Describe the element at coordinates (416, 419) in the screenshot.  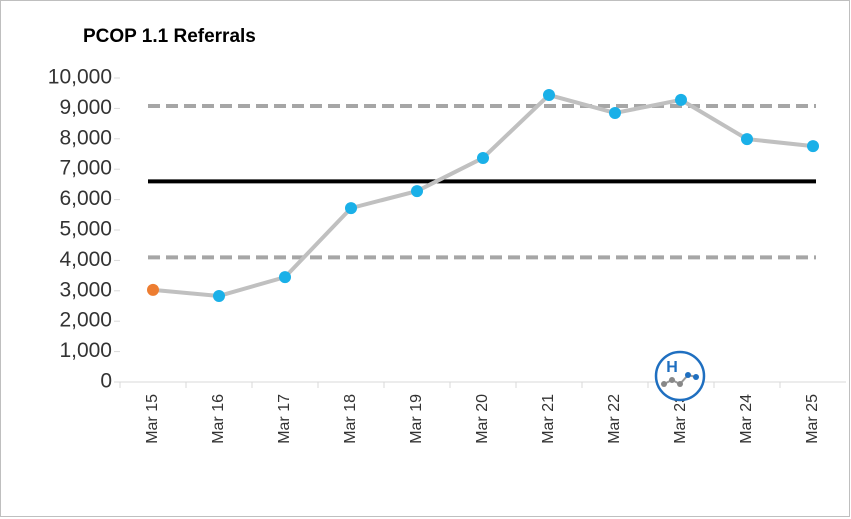
I see `x-tick-label: Mar 19` at that location.